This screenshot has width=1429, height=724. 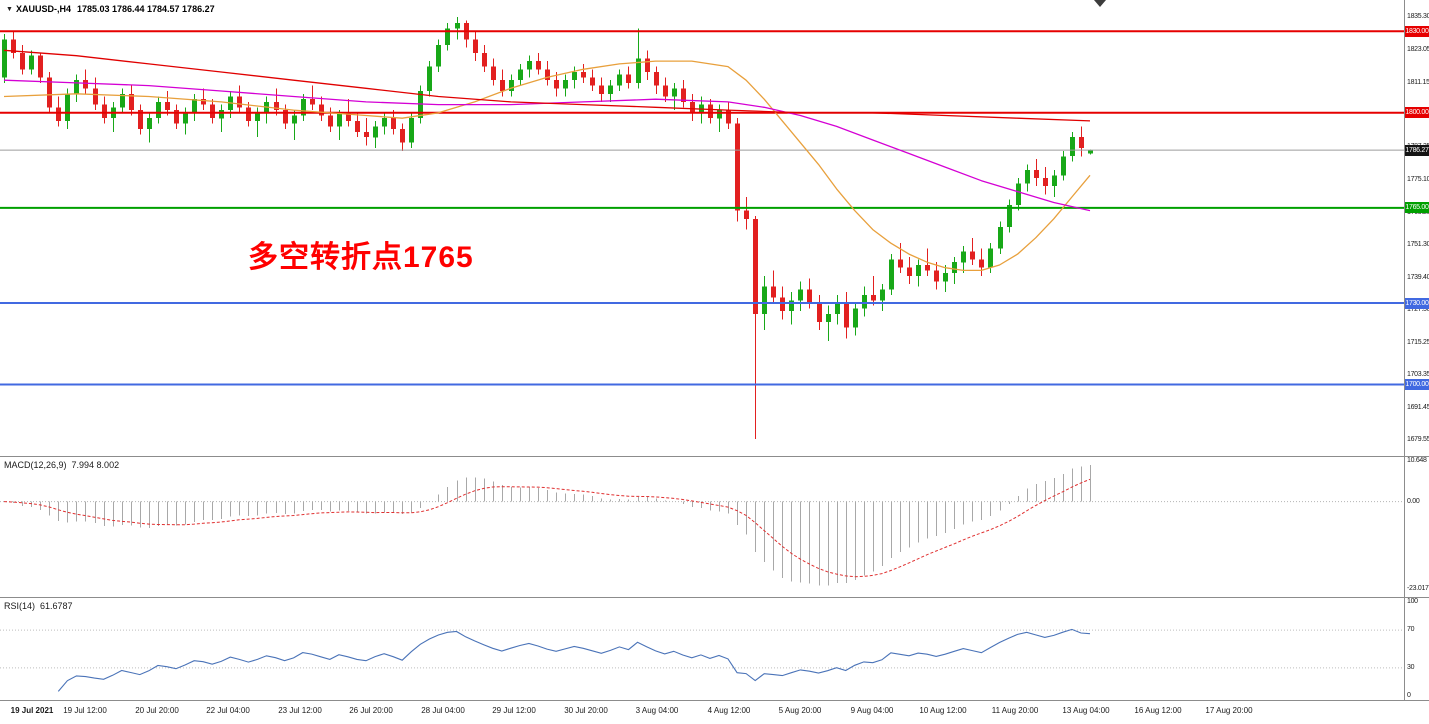 I want to click on price-tick: 1679.55, so click(x=1418, y=440).